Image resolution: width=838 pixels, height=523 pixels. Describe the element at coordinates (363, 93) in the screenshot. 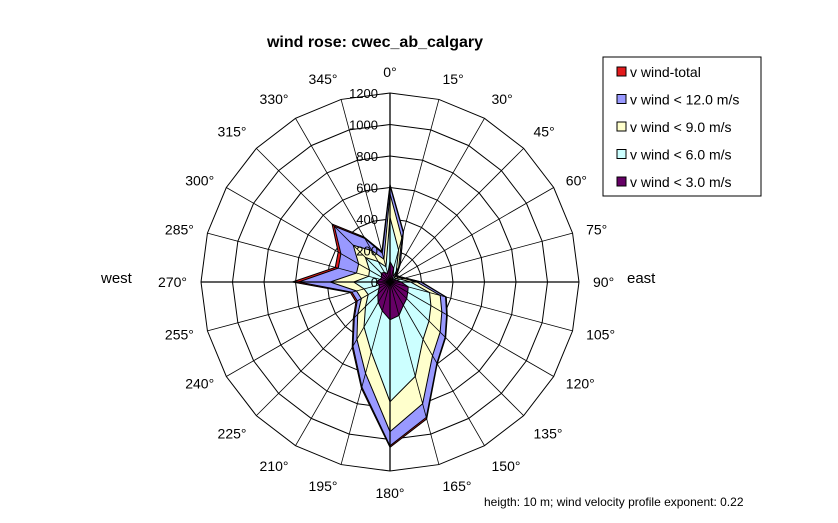

I see `radial-tick-label: 1200` at that location.